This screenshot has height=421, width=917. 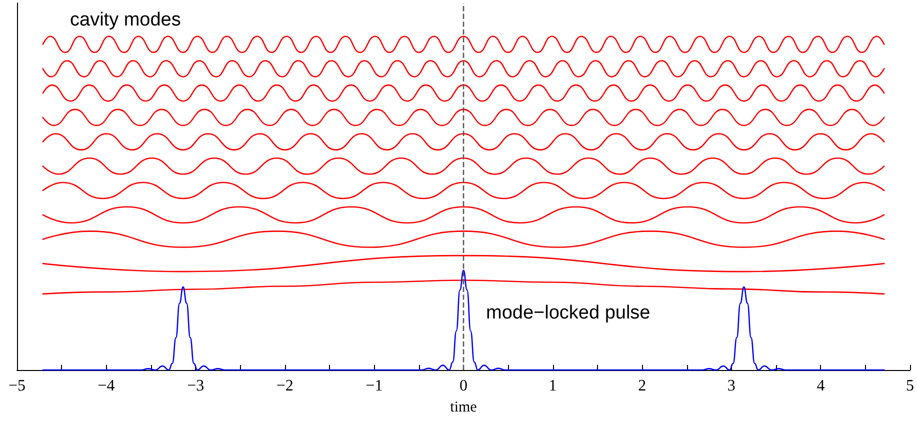 I want to click on x-tick-label: −2, so click(x=285, y=386).